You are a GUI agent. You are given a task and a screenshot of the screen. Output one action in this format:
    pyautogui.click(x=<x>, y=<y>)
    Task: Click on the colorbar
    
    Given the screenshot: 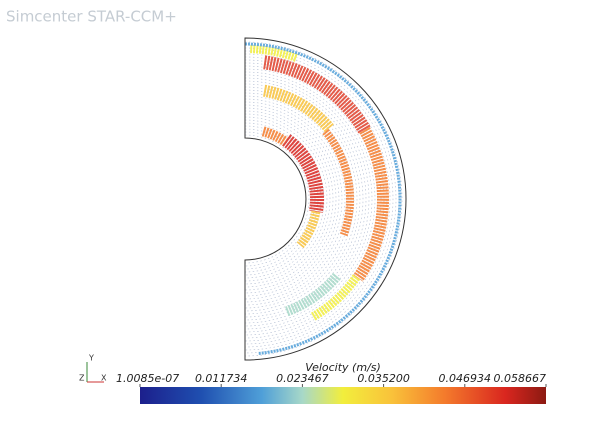 What is the action you would take?
    pyautogui.click(x=343, y=395)
    